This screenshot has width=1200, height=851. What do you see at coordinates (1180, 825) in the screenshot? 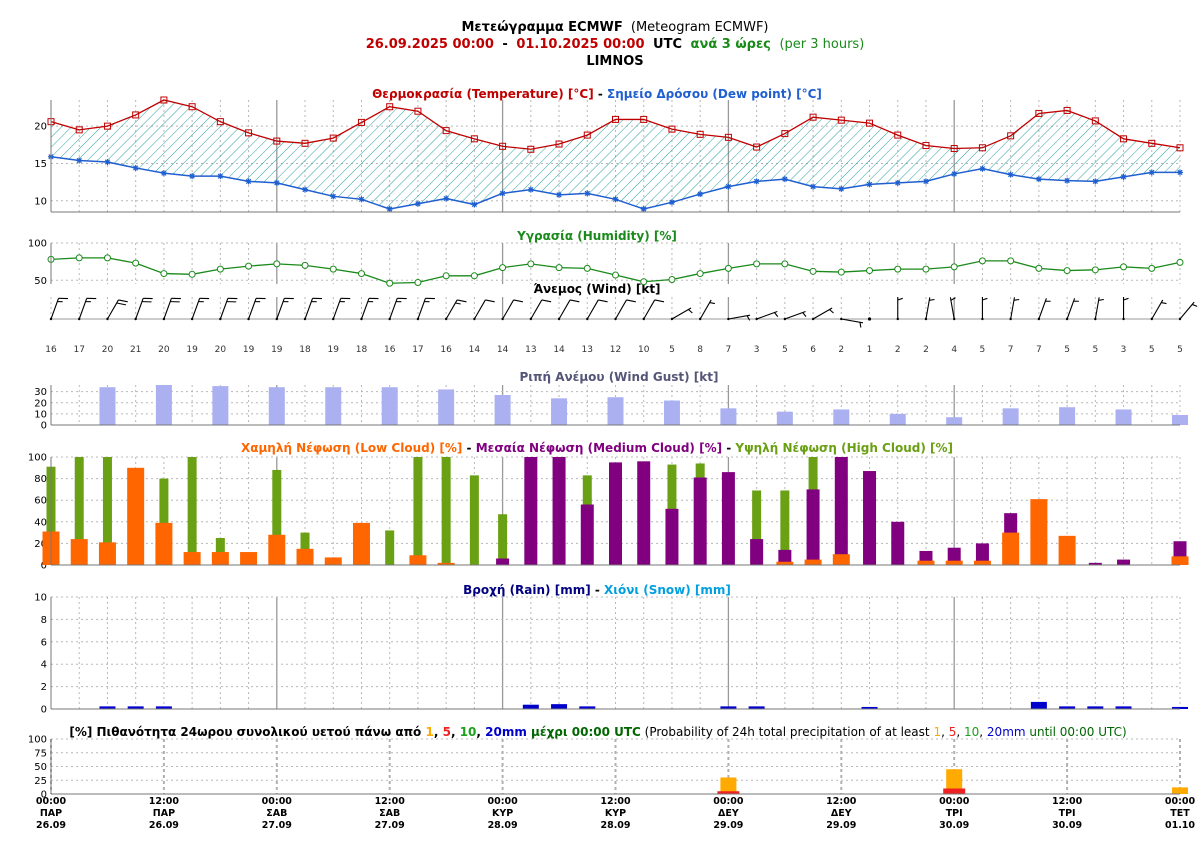
I see `x-tick-date: 01.10` at bounding box center [1180, 825].